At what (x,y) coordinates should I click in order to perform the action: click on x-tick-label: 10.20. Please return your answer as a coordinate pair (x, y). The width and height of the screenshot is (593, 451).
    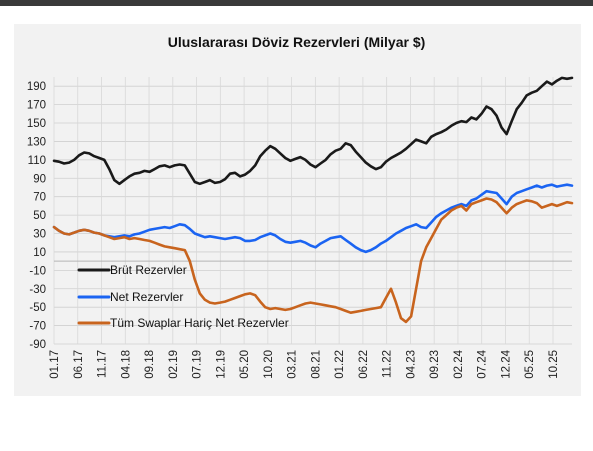
    Looking at the image, I should click on (269, 364).